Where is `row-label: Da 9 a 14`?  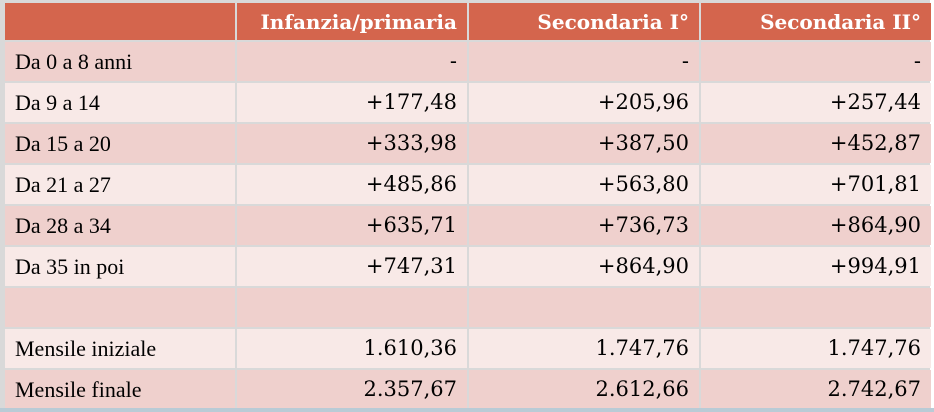
row-label: Da 9 a 14 is located at coordinates (120, 102).